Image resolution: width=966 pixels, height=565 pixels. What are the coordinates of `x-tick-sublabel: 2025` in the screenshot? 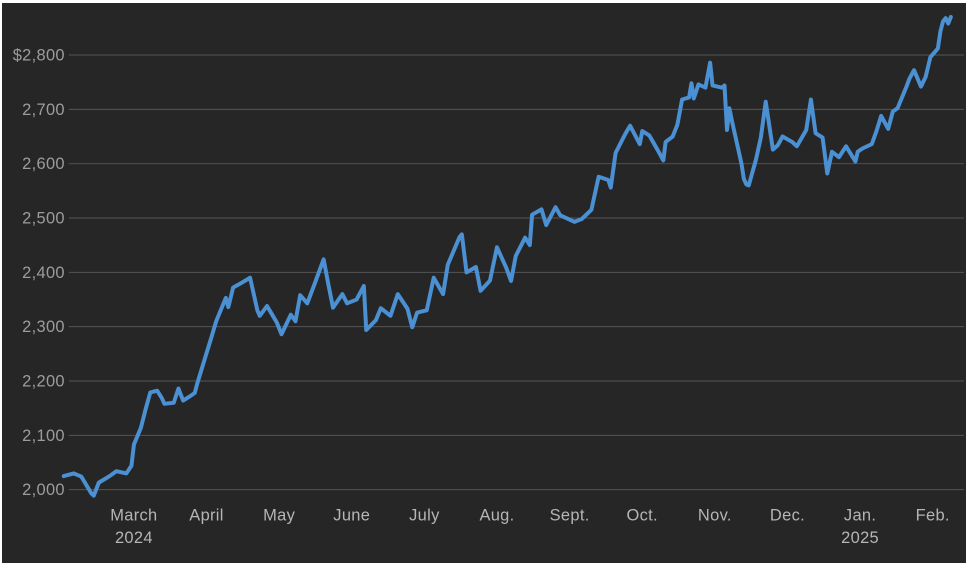 It's located at (860, 538).